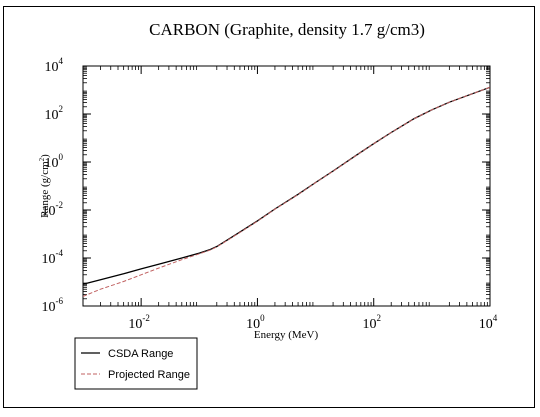  I want to click on x-tick-label: 10⁰, so click(255, 322).